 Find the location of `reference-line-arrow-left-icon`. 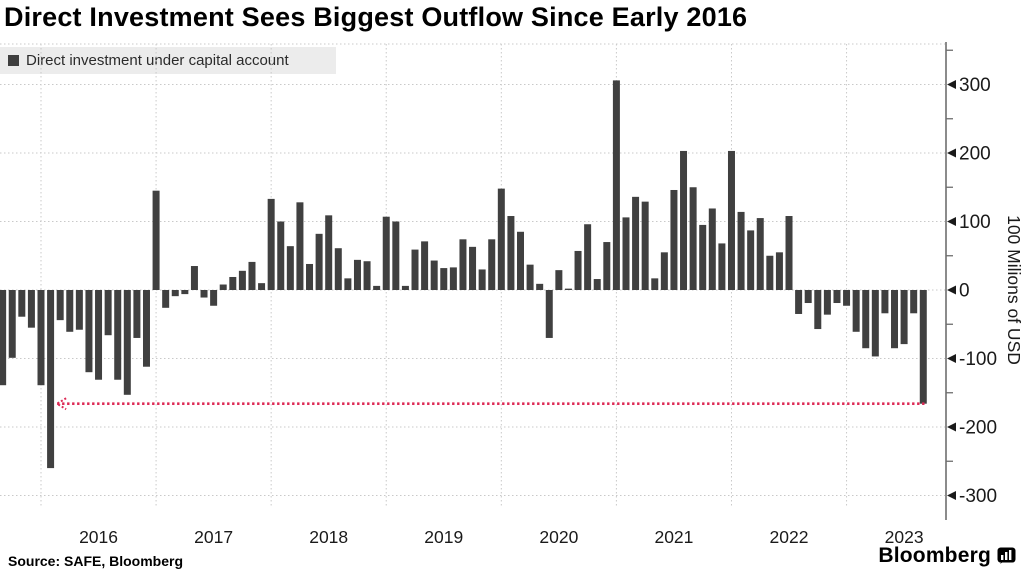

reference-line-arrow-left-icon is located at coordinates (61, 404).